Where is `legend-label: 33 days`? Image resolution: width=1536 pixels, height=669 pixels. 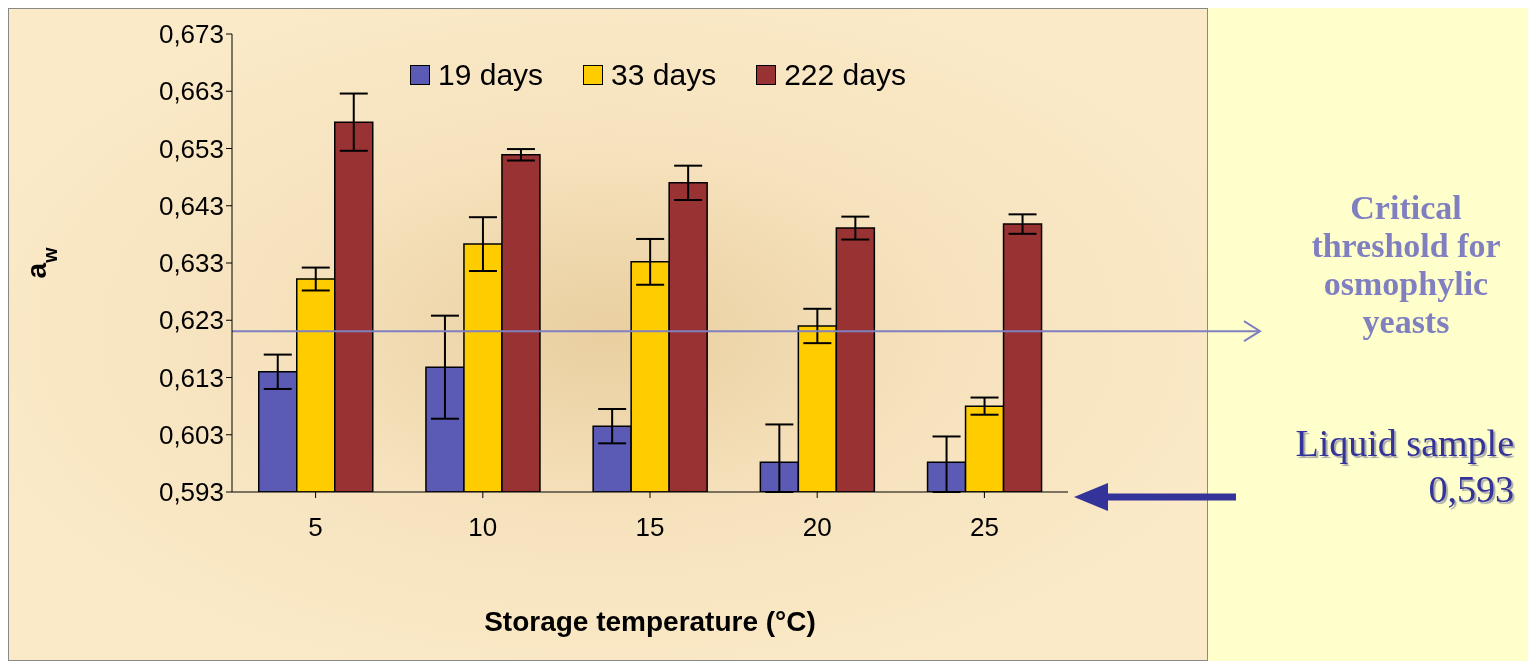
legend-label: 33 days is located at coordinates (664, 75).